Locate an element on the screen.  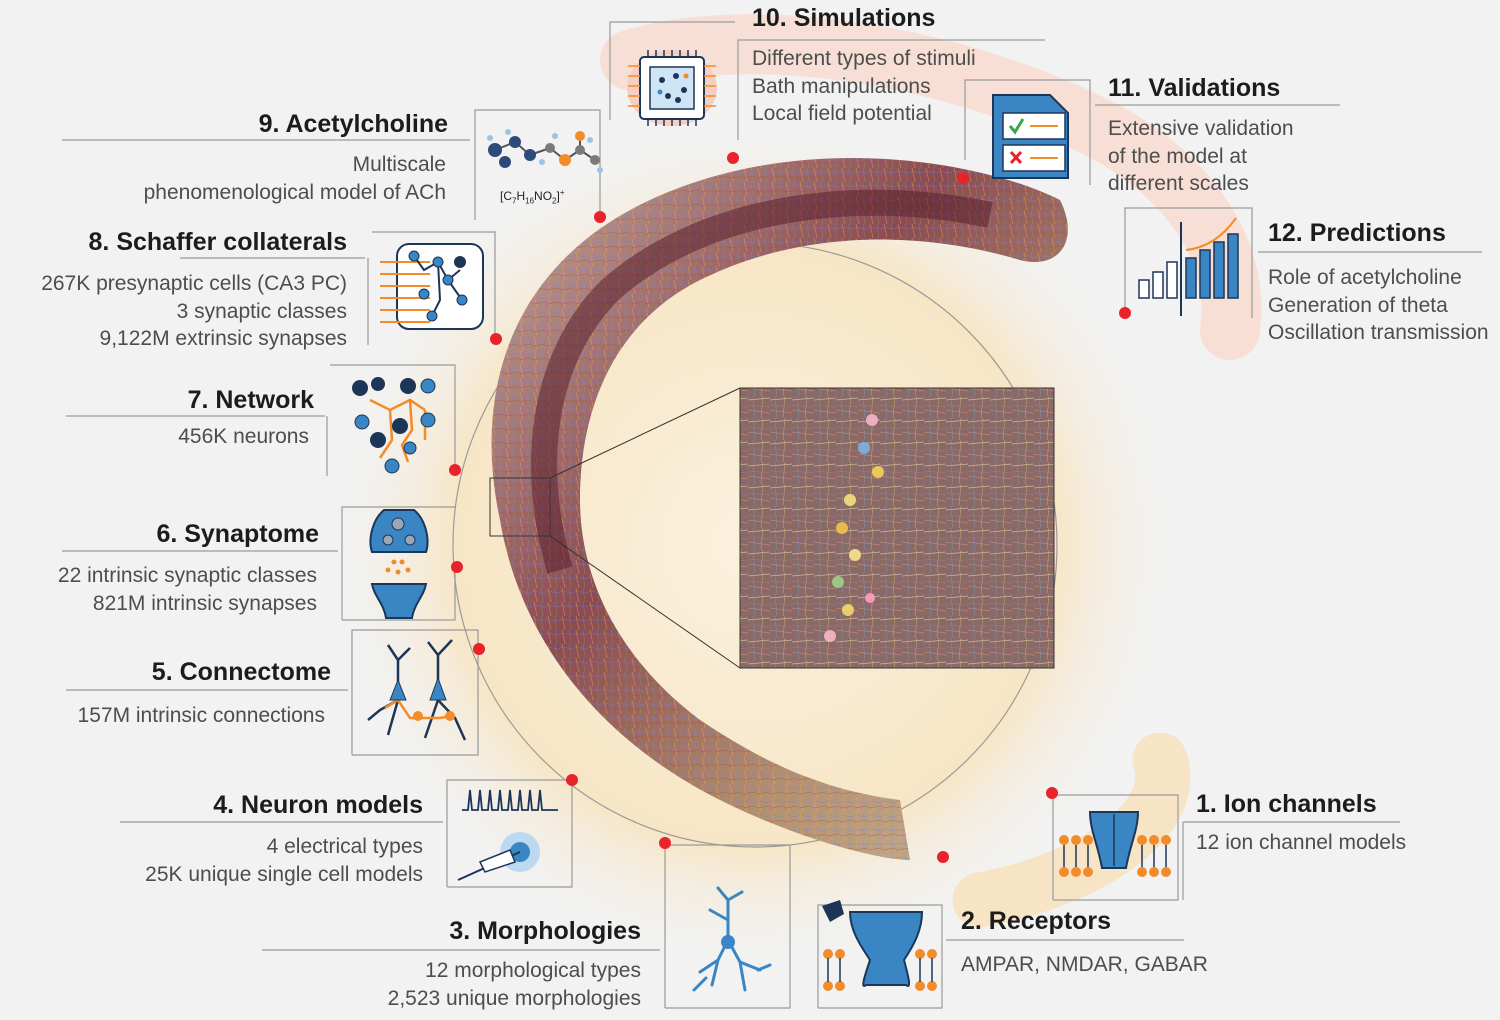
morphologies-line: 2,523 unique morphologies is located at coordinates (514, 998).